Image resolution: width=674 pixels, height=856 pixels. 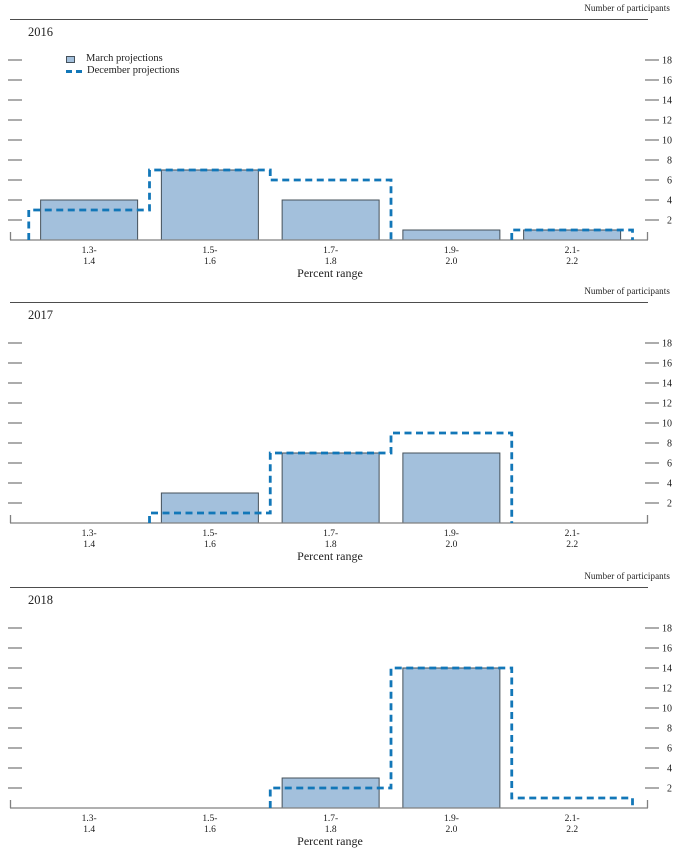 I want to click on march-bar-2.1-2.2, so click(x=572, y=235).